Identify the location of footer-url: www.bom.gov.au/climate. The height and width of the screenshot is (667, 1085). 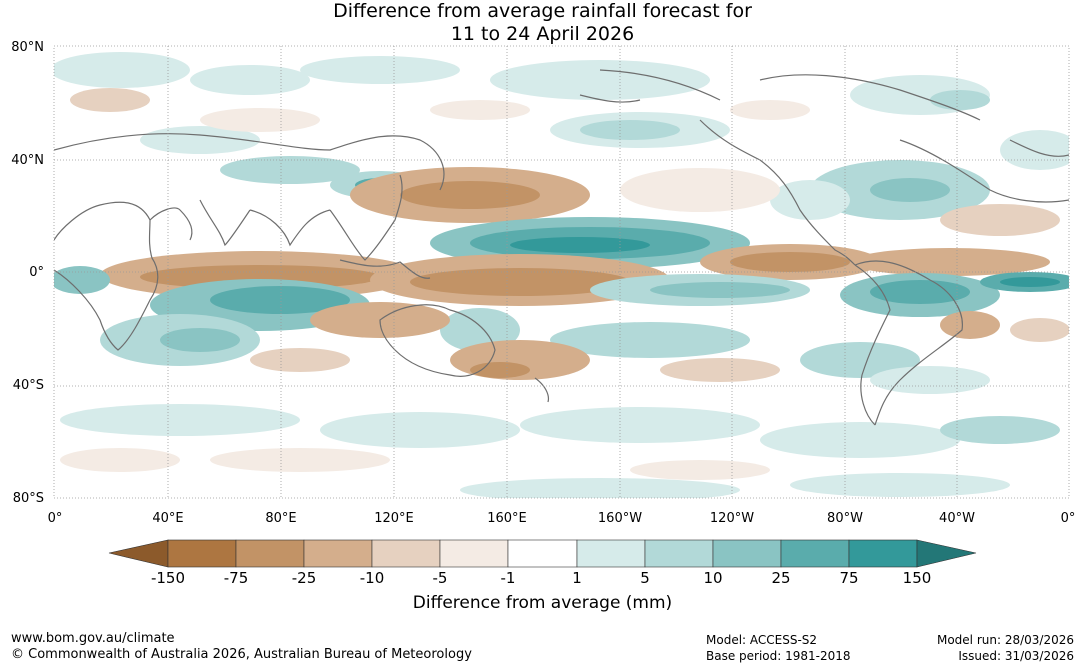
(93, 638).